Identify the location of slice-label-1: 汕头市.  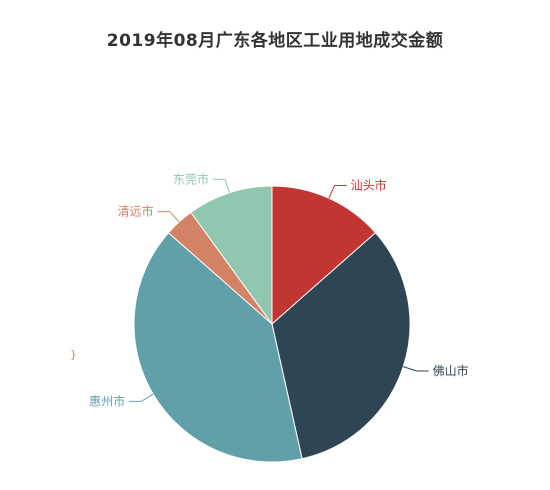
(369, 185).